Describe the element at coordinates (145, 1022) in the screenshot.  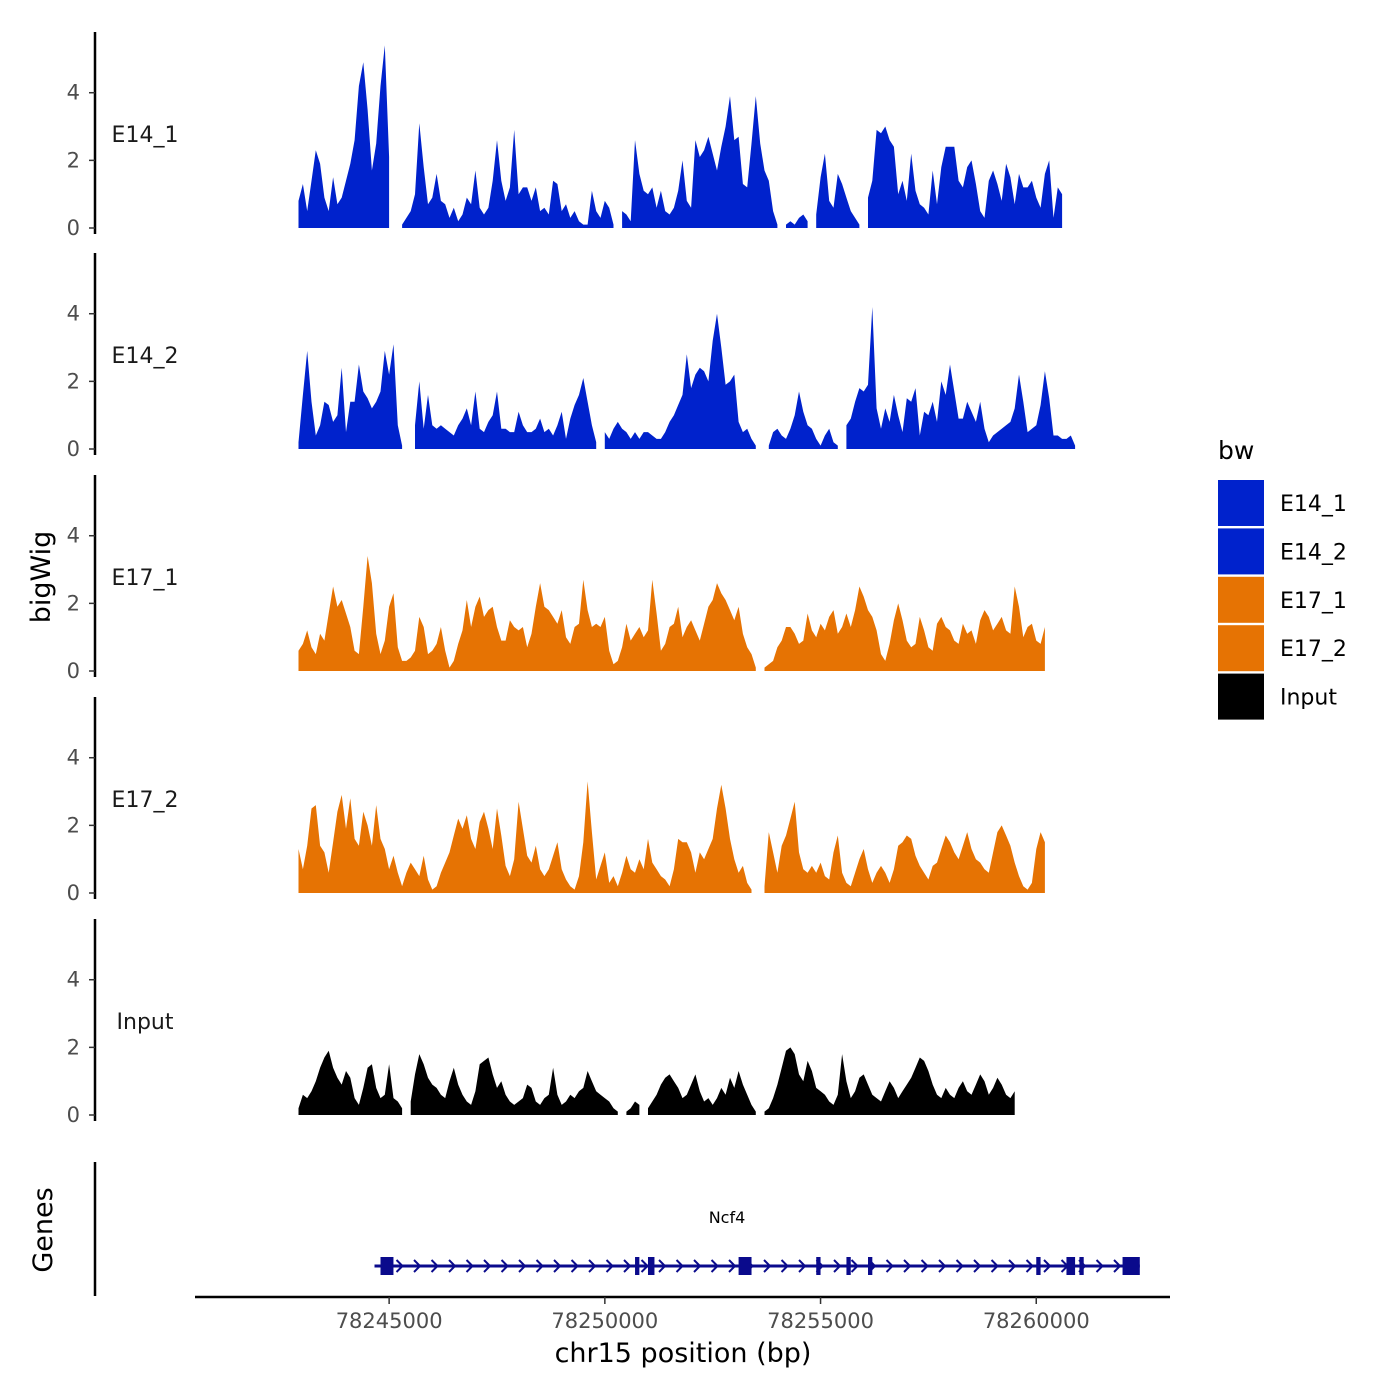
I see `track-label: Input` at that location.